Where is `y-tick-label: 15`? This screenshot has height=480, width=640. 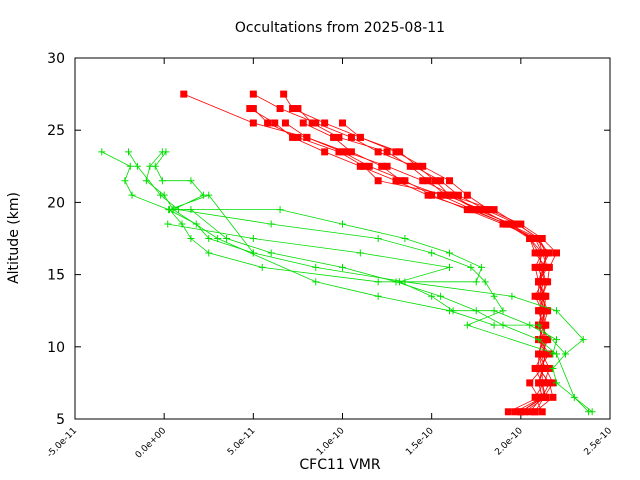
y-tick-label: 15 is located at coordinates (56, 276).